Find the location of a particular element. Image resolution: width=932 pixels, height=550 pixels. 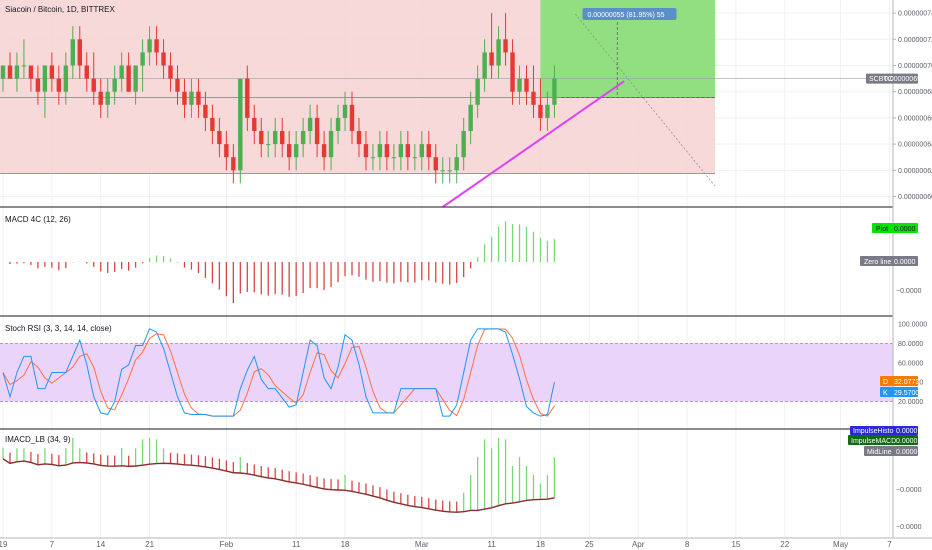

imacd-pane: IMACD_LB (34, 9) is located at coordinates (279, 474).